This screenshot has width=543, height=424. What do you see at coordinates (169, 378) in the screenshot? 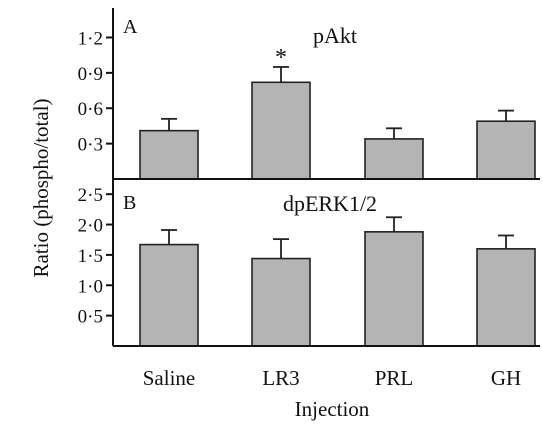
I see `x-tick-label-saline: Saline` at bounding box center [169, 378].